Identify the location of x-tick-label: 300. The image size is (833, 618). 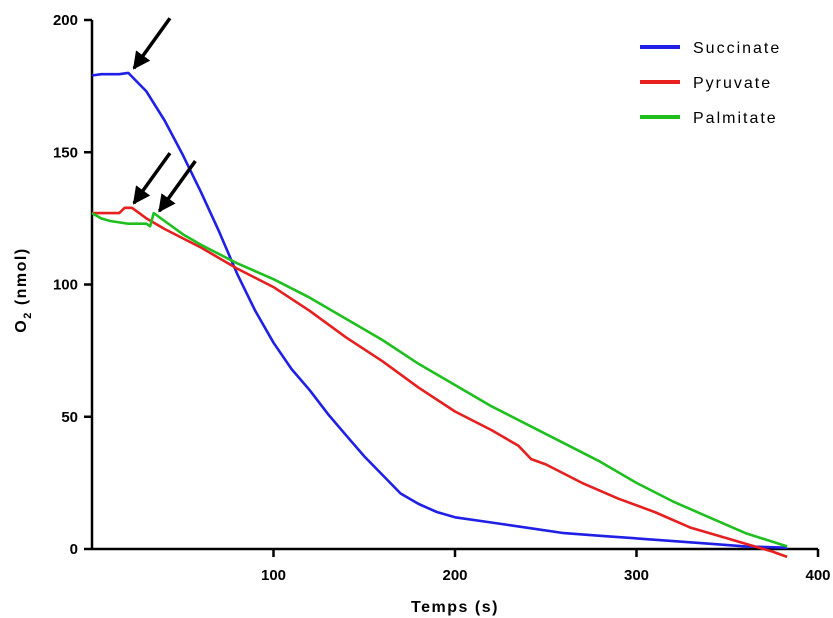
(636, 575).